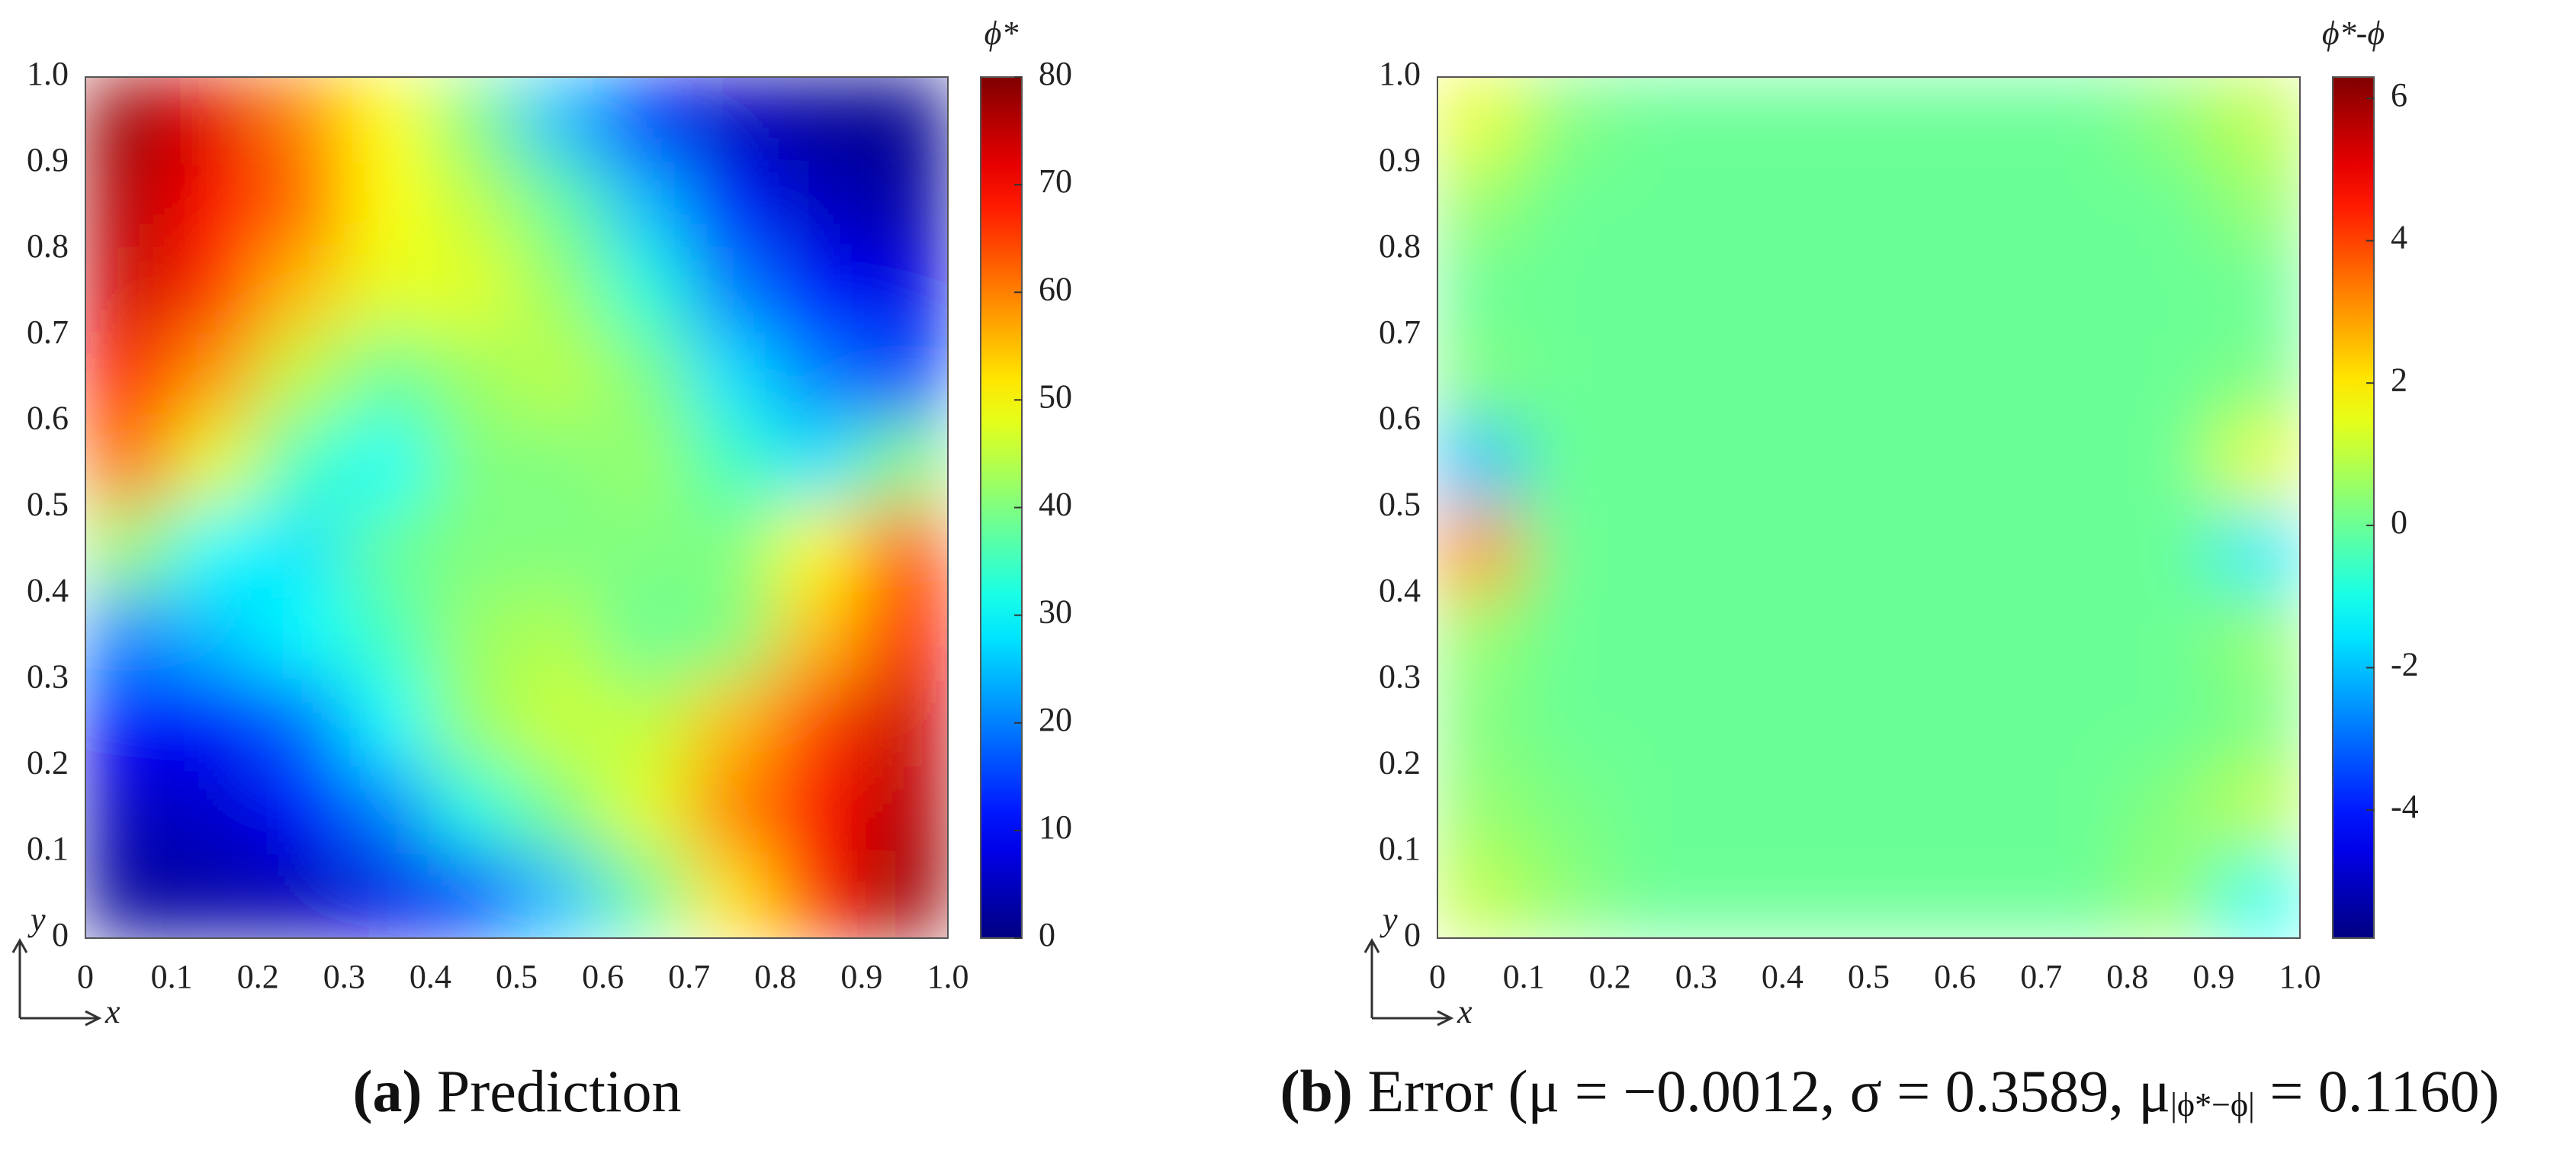  What do you see at coordinates (1400, 74) in the screenshot?
I see `y-tick-label: 1.0` at bounding box center [1400, 74].